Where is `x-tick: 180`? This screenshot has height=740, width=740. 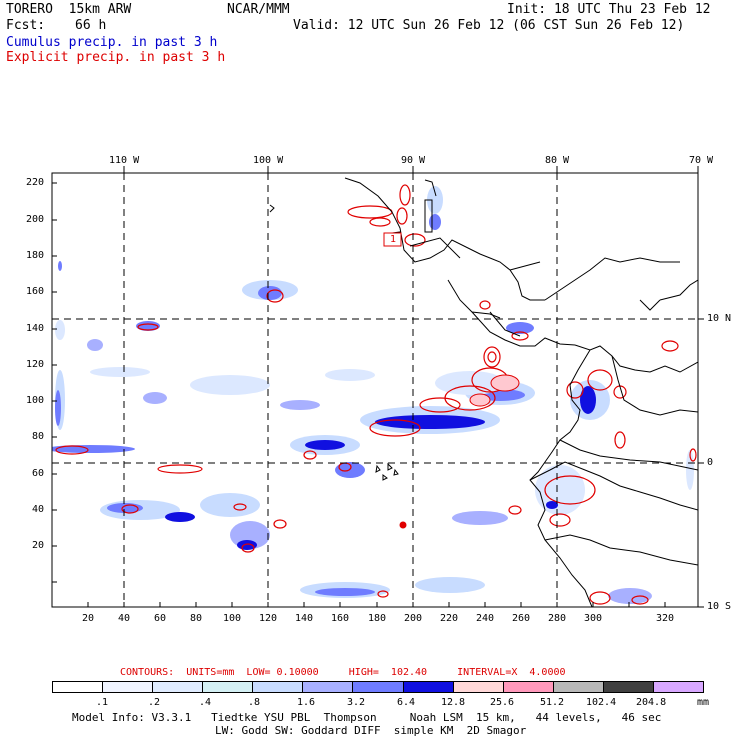 x-tick: 180 is located at coordinates (377, 618).